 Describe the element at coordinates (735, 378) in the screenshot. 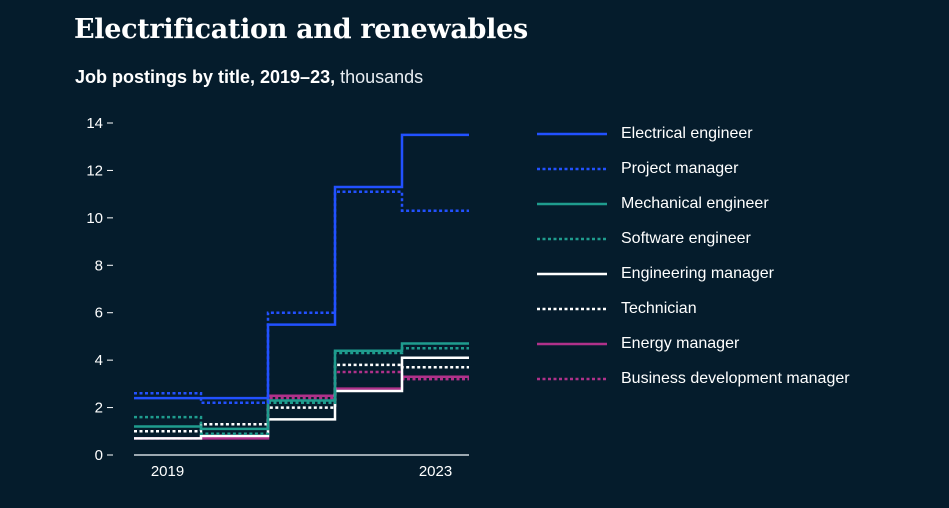

I see `legend-label: Business development manager` at that location.